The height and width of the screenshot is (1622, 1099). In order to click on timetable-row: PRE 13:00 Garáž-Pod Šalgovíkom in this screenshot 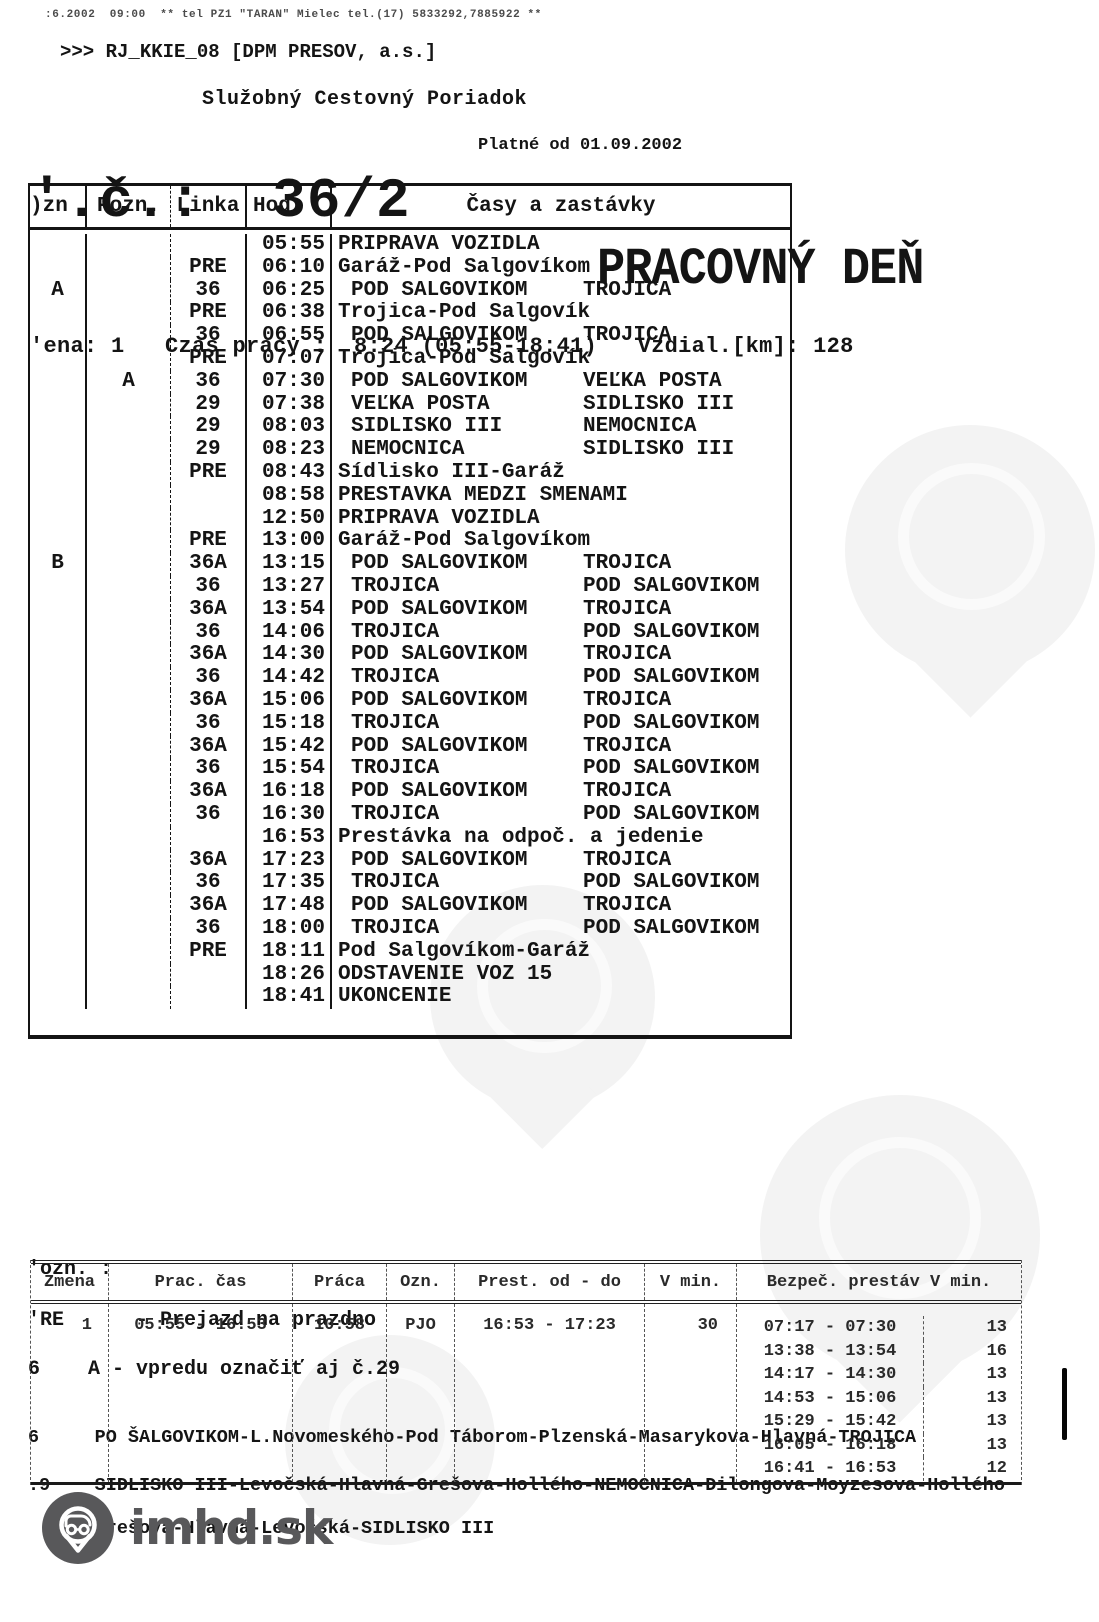, I will do `click(410, 542)`.